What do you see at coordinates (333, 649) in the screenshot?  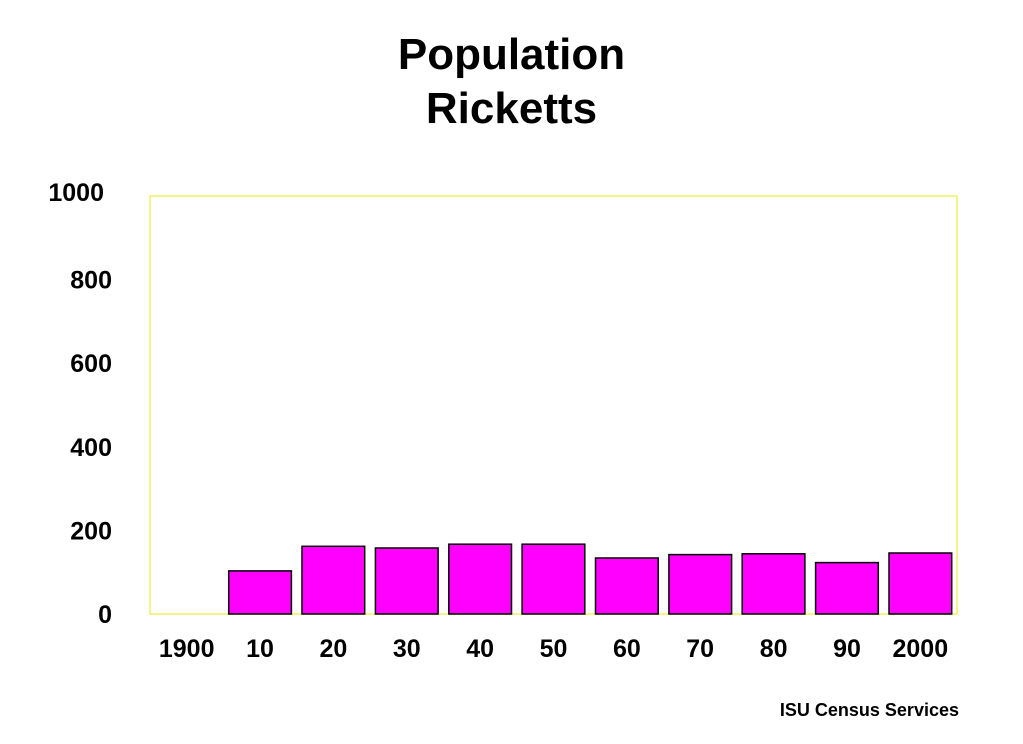 I see `x-tick-label: 20` at bounding box center [333, 649].